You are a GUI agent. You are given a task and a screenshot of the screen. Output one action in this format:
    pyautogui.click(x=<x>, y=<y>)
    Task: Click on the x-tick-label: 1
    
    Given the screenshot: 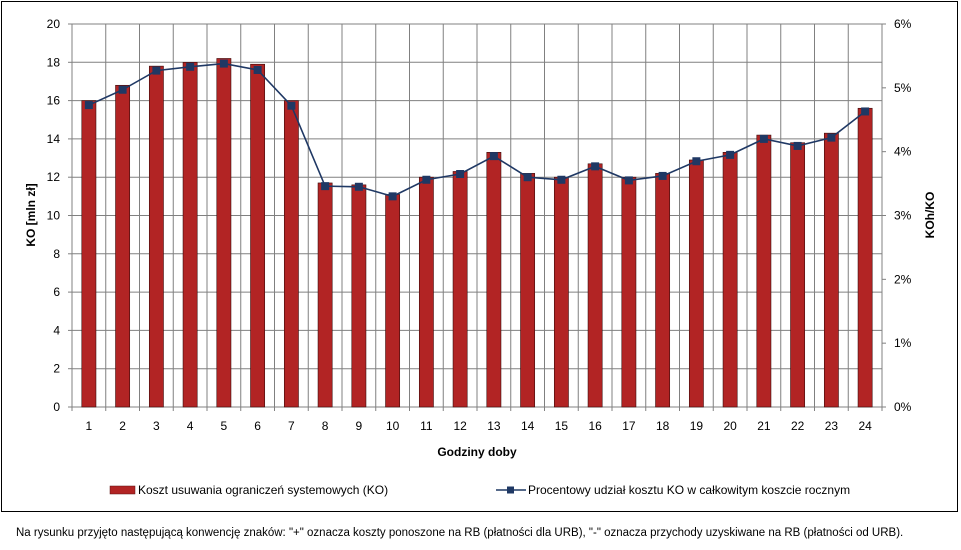 What is the action you would take?
    pyautogui.click(x=89, y=426)
    